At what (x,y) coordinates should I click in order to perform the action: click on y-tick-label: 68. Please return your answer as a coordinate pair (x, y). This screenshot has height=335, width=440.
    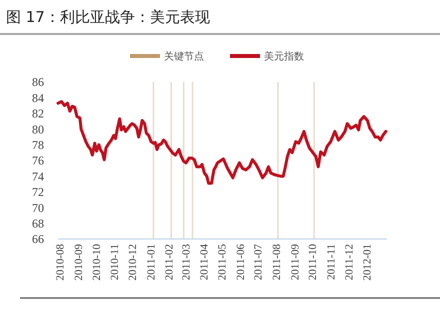
    Looking at the image, I should click on (38, 223).